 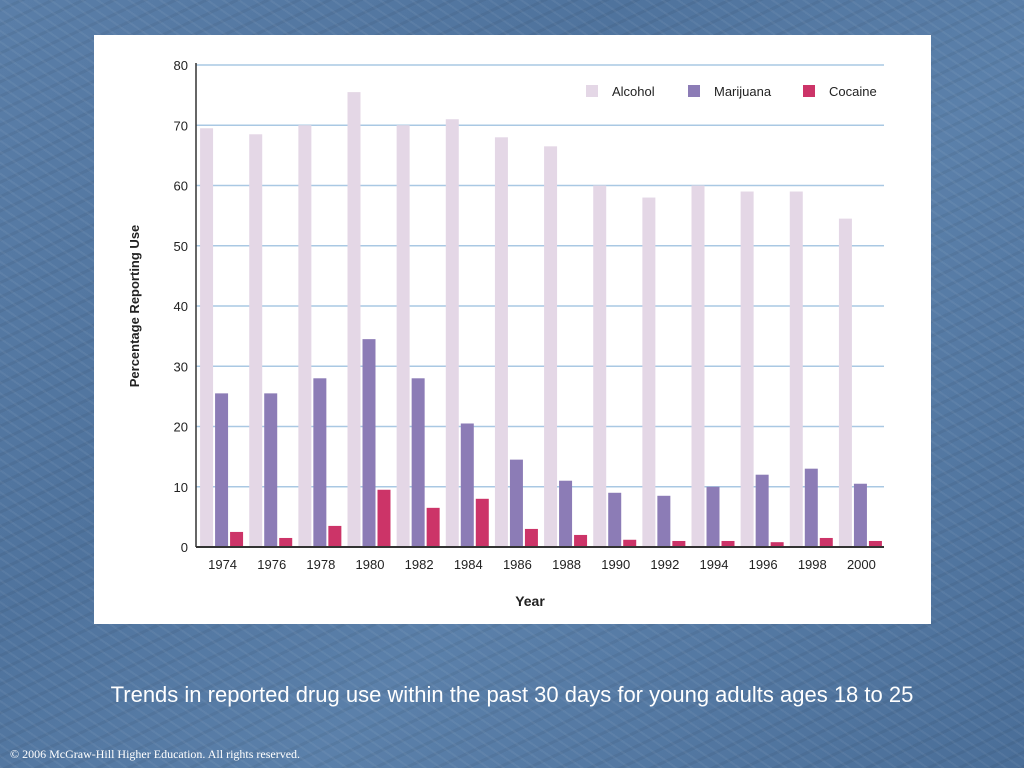 What do you see at coordinates (615, 564) in the screenshot?
I see `x-tick-label: 1990` at bounding box center [615, 564].